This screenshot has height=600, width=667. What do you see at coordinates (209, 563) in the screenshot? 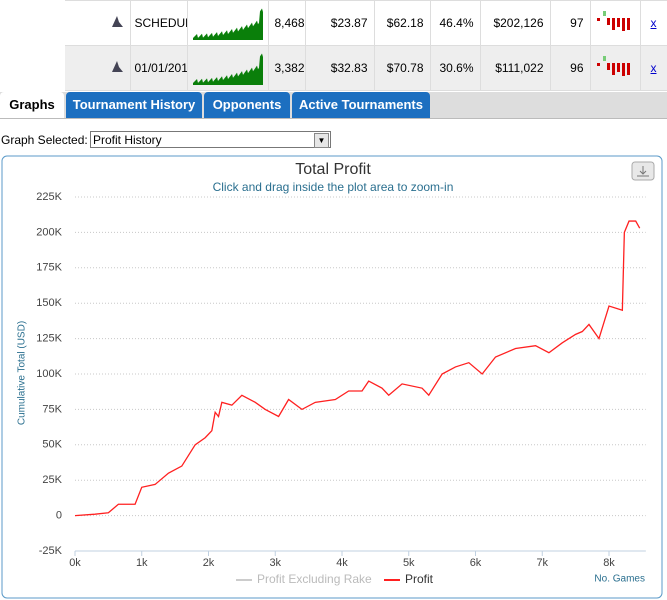
I see `x-tick-label: 2k` at bounding box center [209, 563].